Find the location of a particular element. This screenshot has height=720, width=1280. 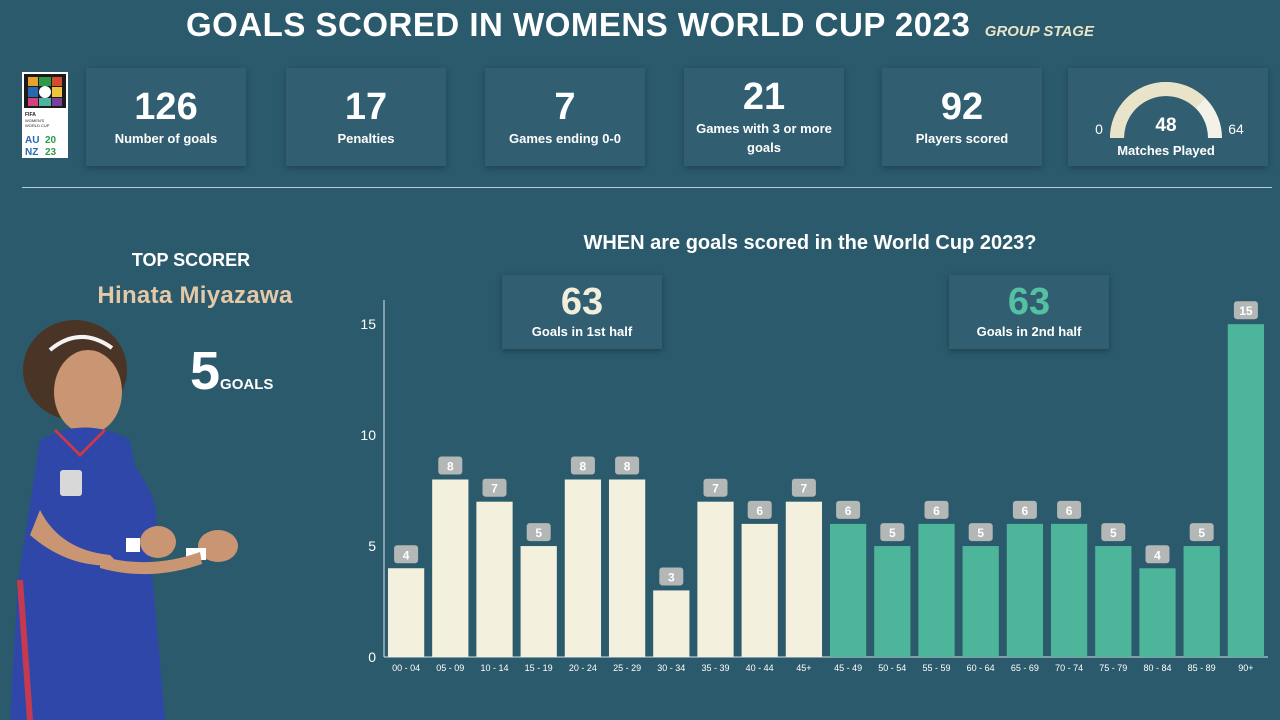

x-tick-label: 90+ is located at coordinates (1245, 668).